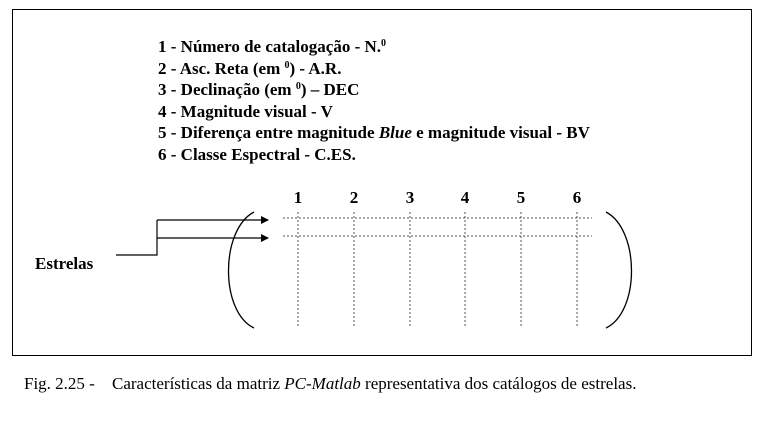 The image size is (776, 429). What do you see at coordinates (250, 68) in the screenshot?
I see `legend-item-2: 2 - Asc. Reta (em 0) - A.R.` at bounding box center [250, 68].